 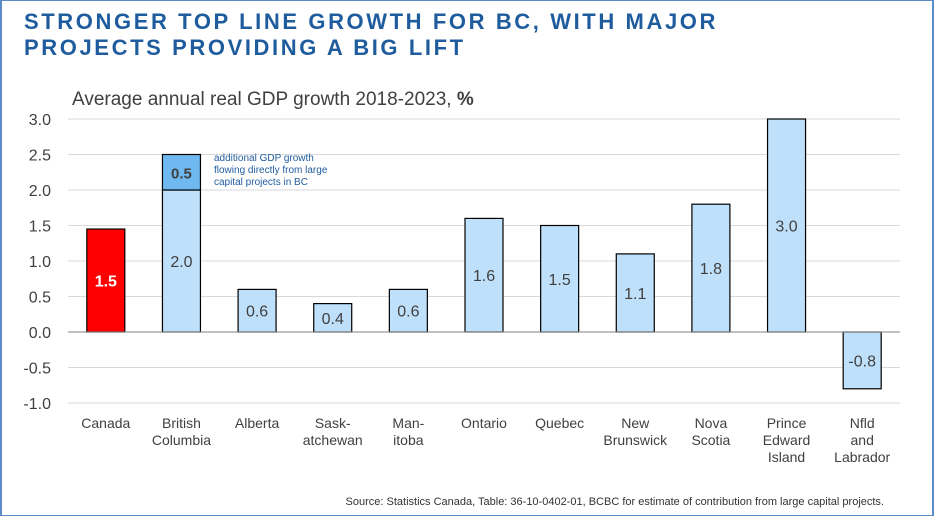 I want to click on data-label: 3.0, so click(x=786, y=227).